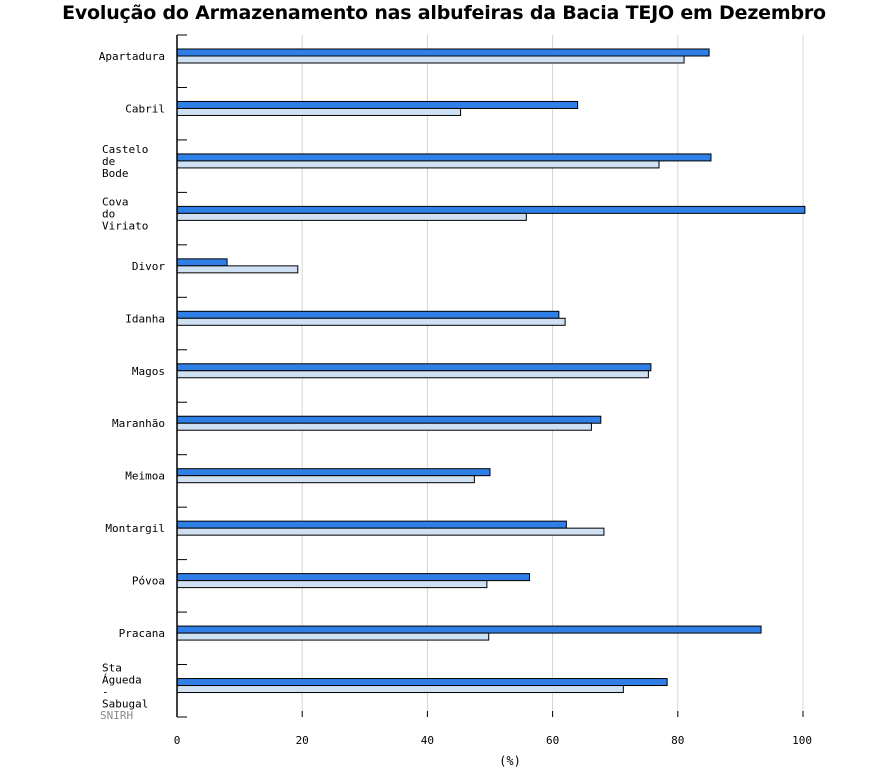 The image size is (888, 768). Describe the element at coordinates (802, 740) in the screenshot. I see `x-tick-label: 100` at that location.